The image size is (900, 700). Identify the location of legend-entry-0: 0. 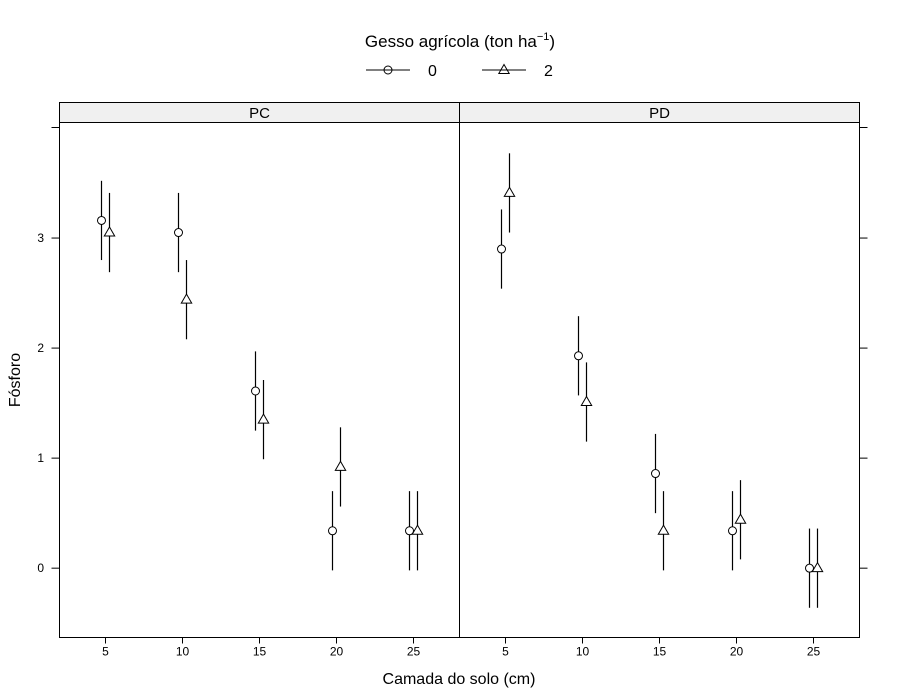
(401, 71).